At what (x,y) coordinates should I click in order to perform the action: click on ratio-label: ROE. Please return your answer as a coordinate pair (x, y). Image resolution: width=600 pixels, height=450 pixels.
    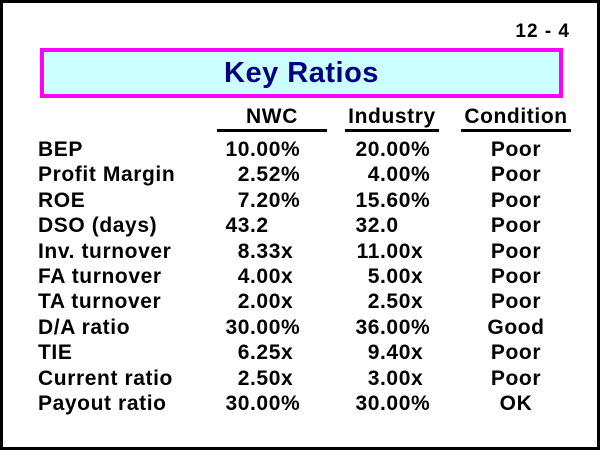
    Looking at the image, I should click on (62, 200).